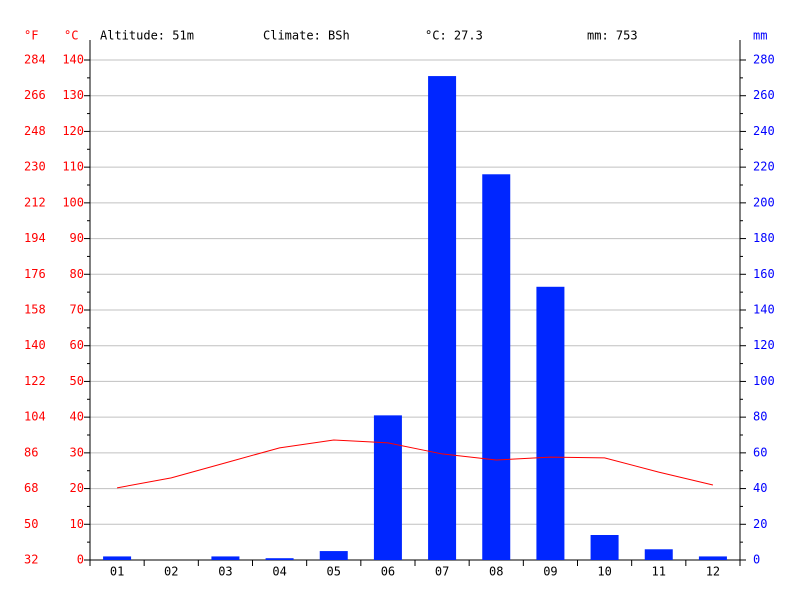 This screenshot has width=800, height=600. What do you see at coordinates (35, 345) in the screenshot?
I see `y3-tick-label: 140` at bounding box center [35, 345].